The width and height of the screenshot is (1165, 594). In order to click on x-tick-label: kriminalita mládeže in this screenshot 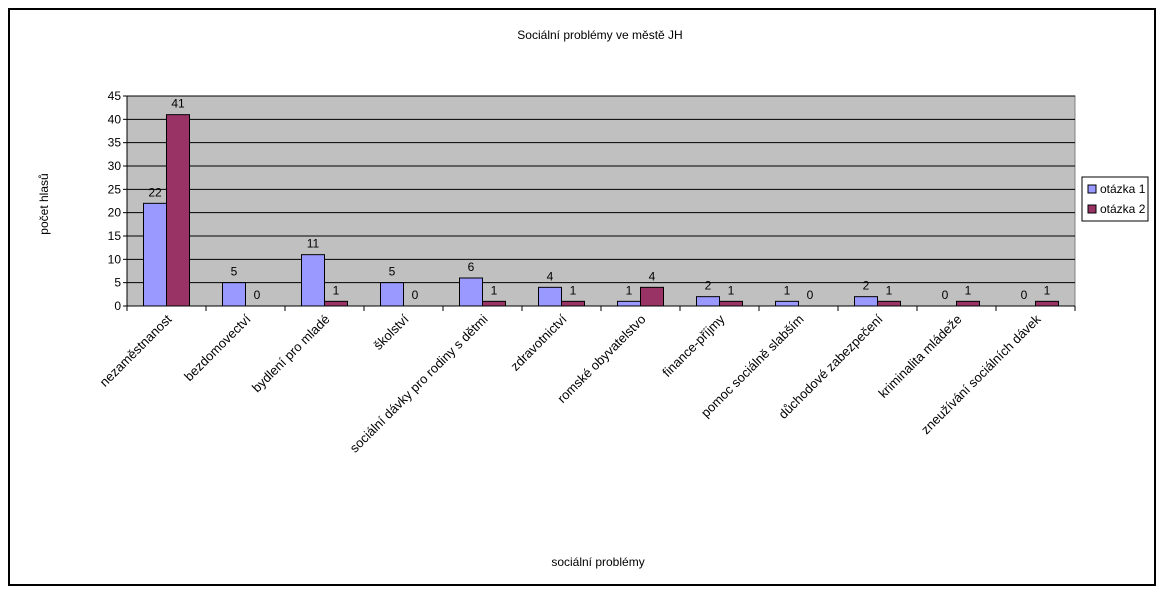, I will do `click(919, 356)`.